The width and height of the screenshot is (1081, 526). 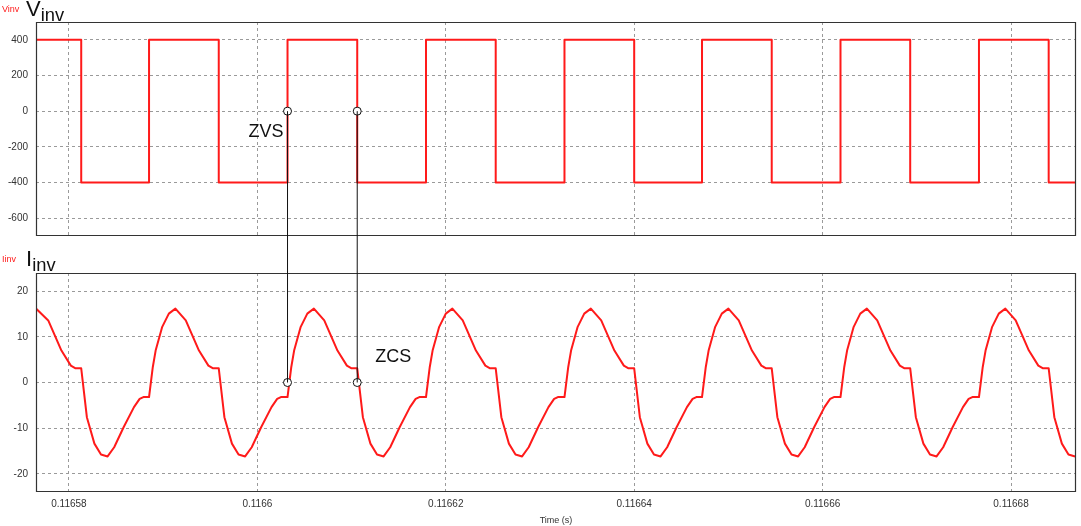 I want to click on y-tick-label: 200, so click(x=20, y=75).